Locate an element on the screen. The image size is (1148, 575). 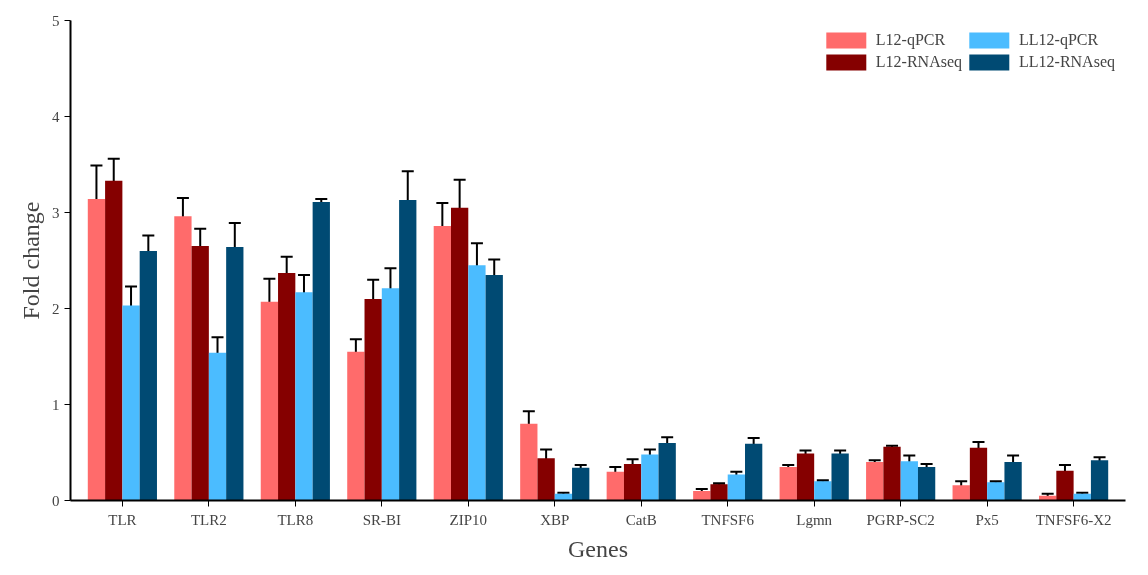
x-tick-label: PGRP-SC2 is located at coordinates (900, 519).